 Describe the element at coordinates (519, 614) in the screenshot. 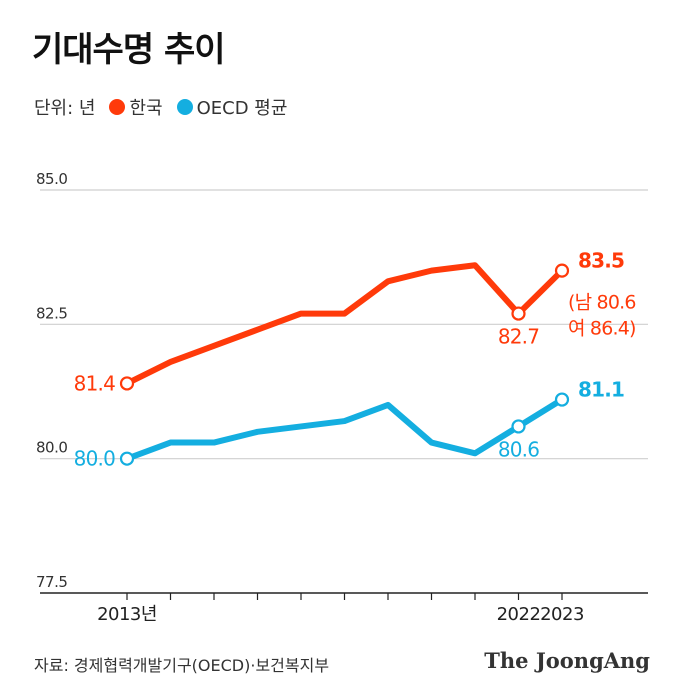

I see `x-tick-label-1: 2022` at that location.